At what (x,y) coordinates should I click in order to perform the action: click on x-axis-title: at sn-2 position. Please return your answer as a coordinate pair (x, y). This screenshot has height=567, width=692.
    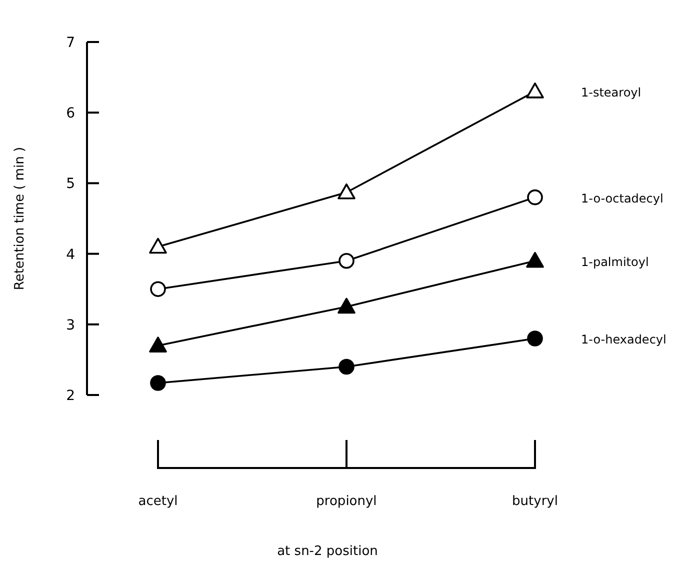
    Looking at the image, I should click on (327, 551).